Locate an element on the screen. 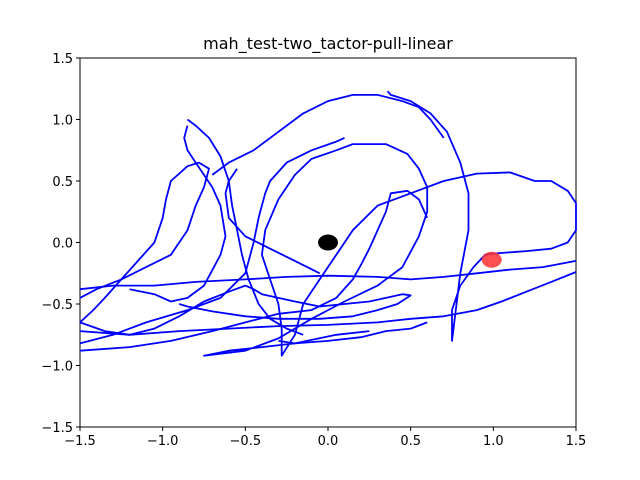  x-tick-label: 0.0 is located at coordinates (328, 441).